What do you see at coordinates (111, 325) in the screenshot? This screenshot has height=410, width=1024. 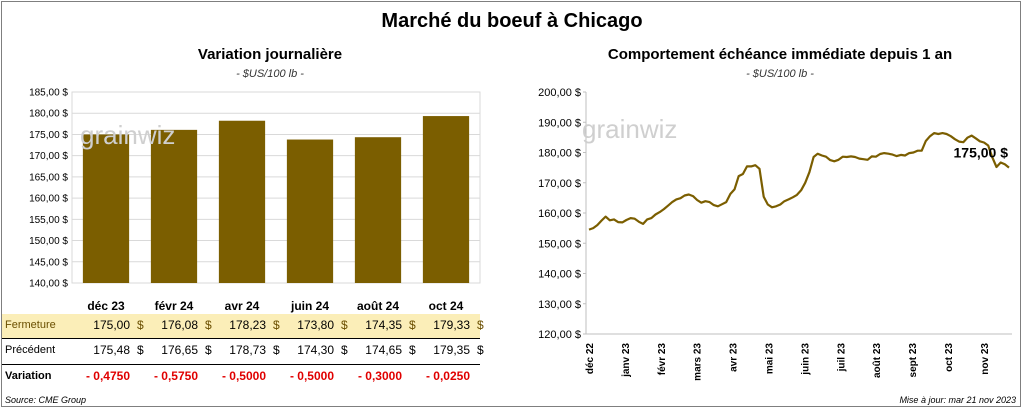 I see `table-cell-value: 175,00` at bounding box center [111, 325].